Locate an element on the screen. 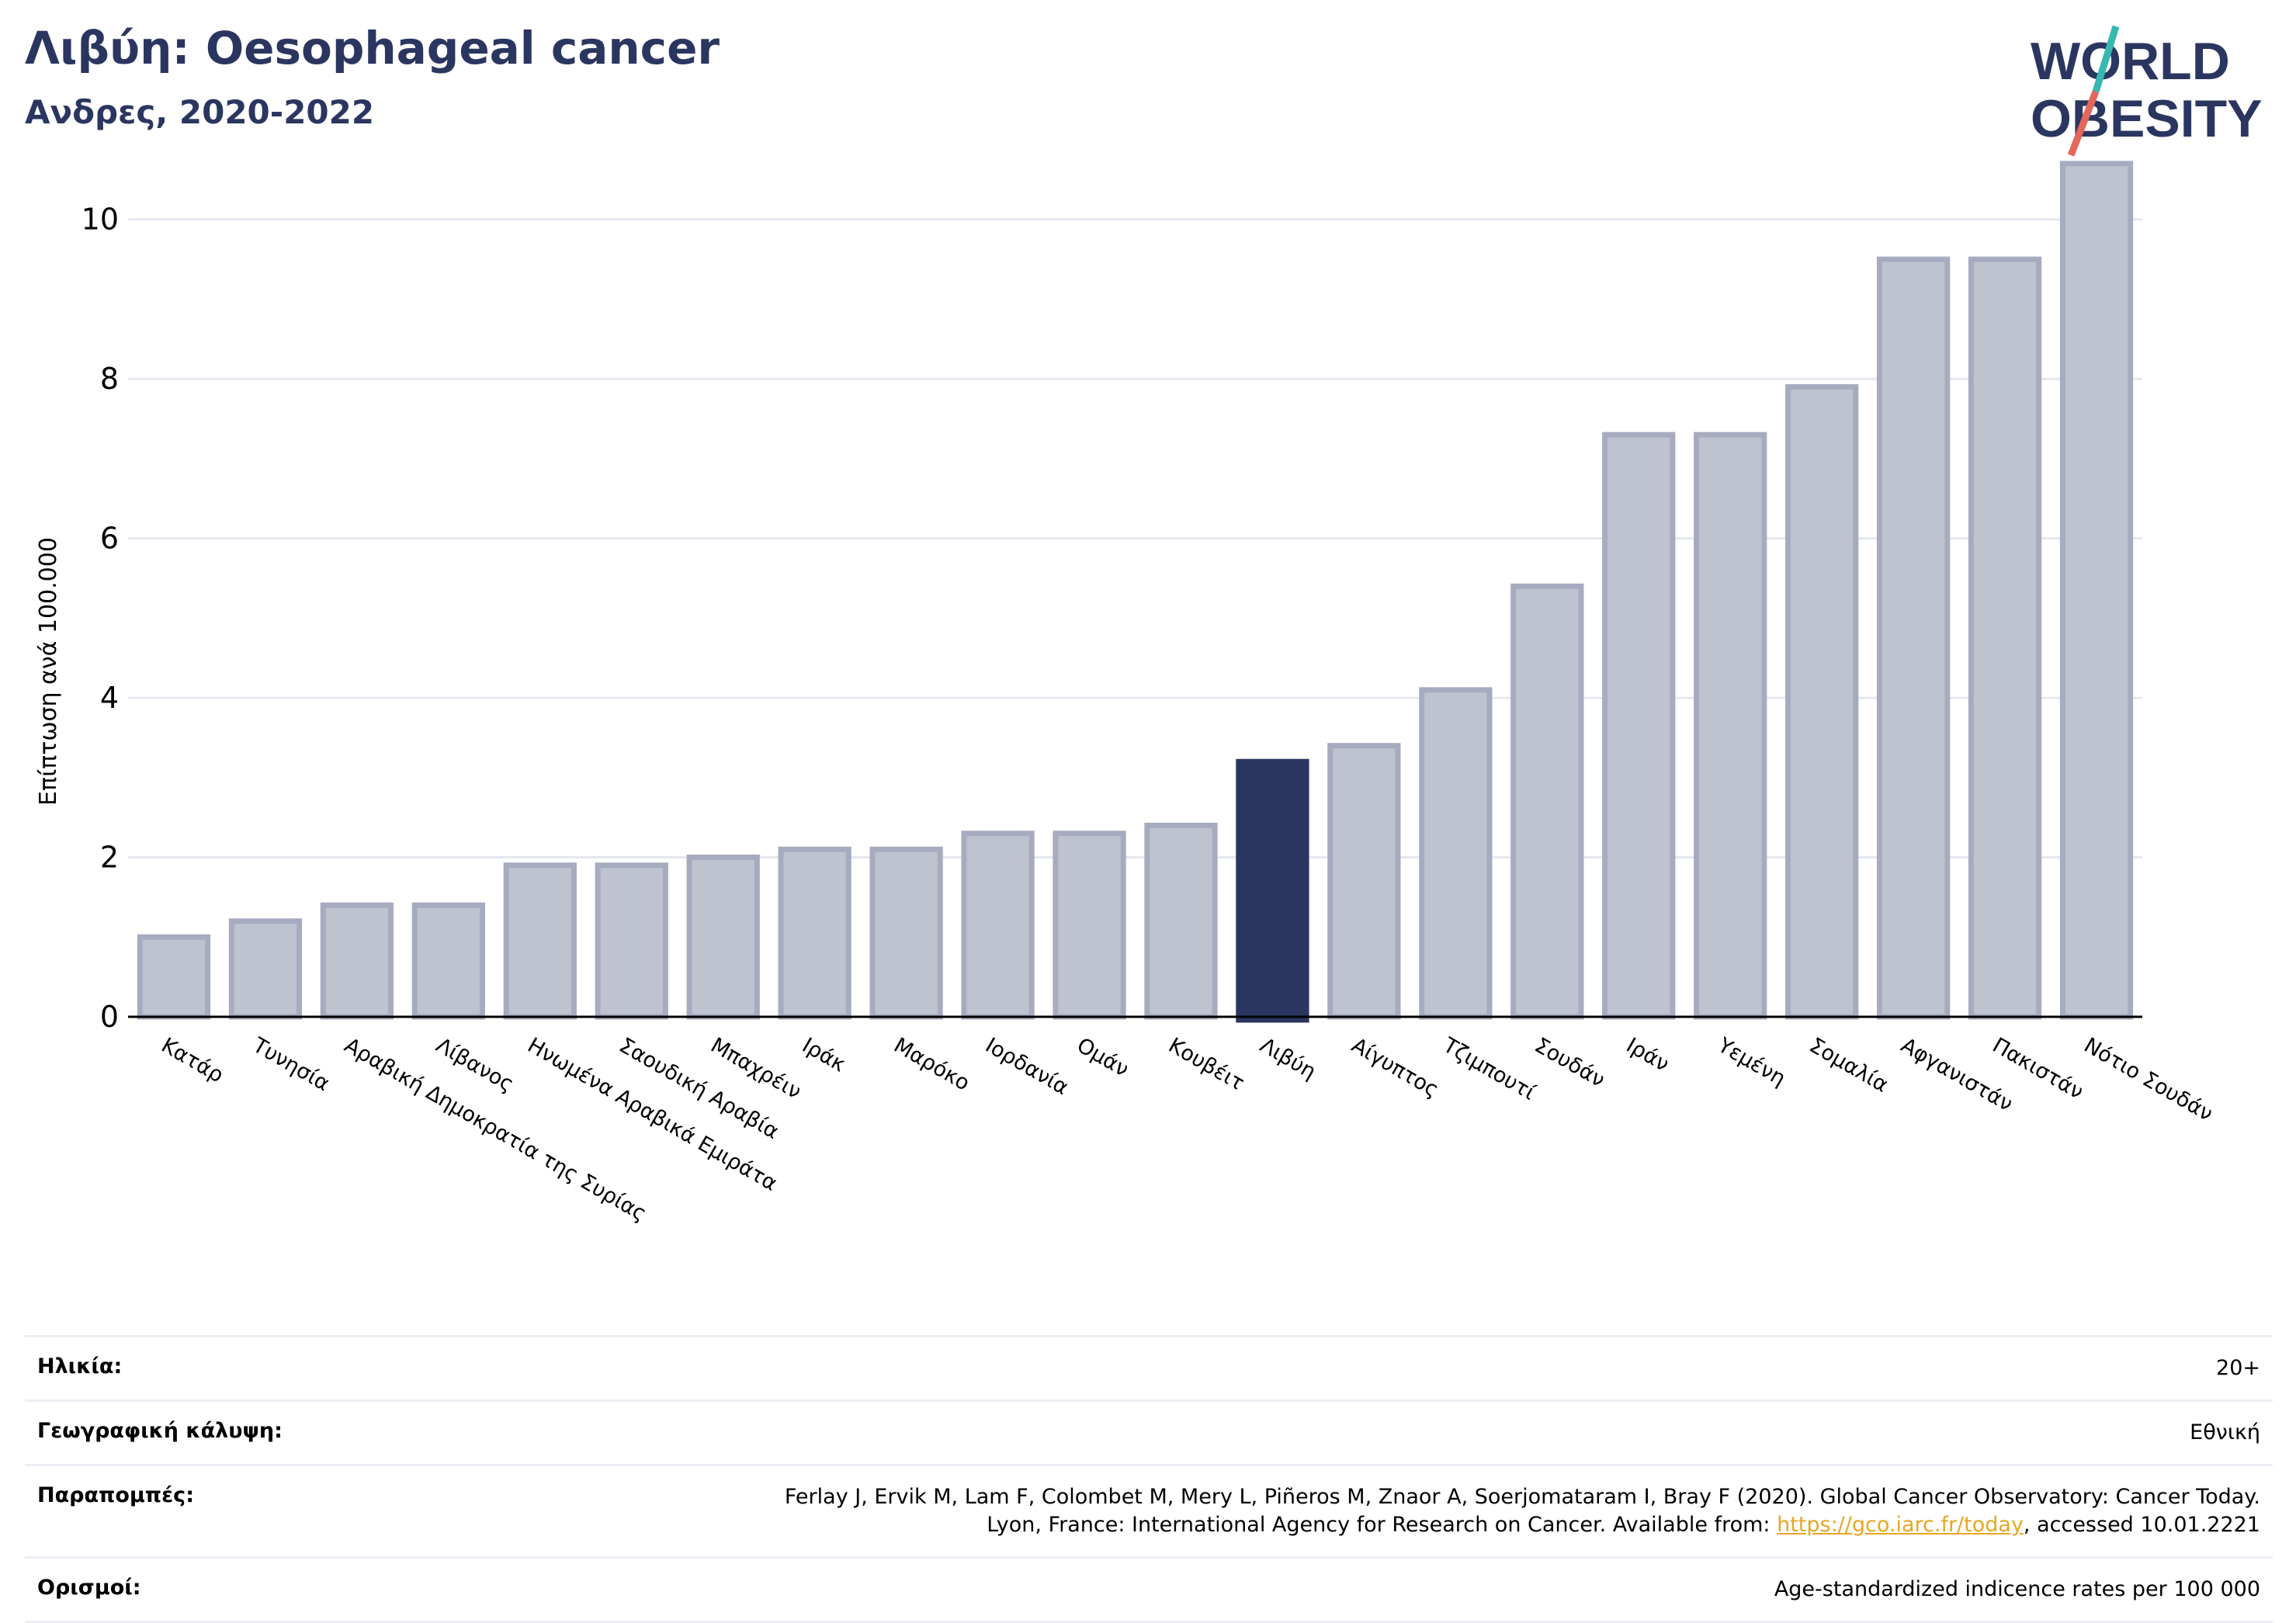 Image resolution: width=2296 pixels, height=1623 pixels. logo-slash-bottom is located at coordinates (2083, 123).